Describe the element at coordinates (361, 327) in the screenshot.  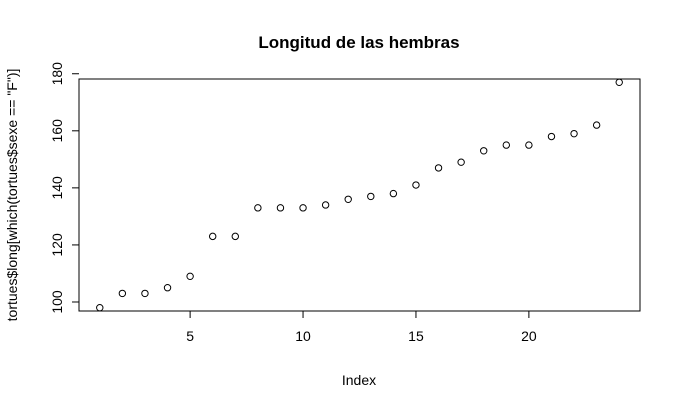
I see `x-axis: 5 10 15 20` at that location.